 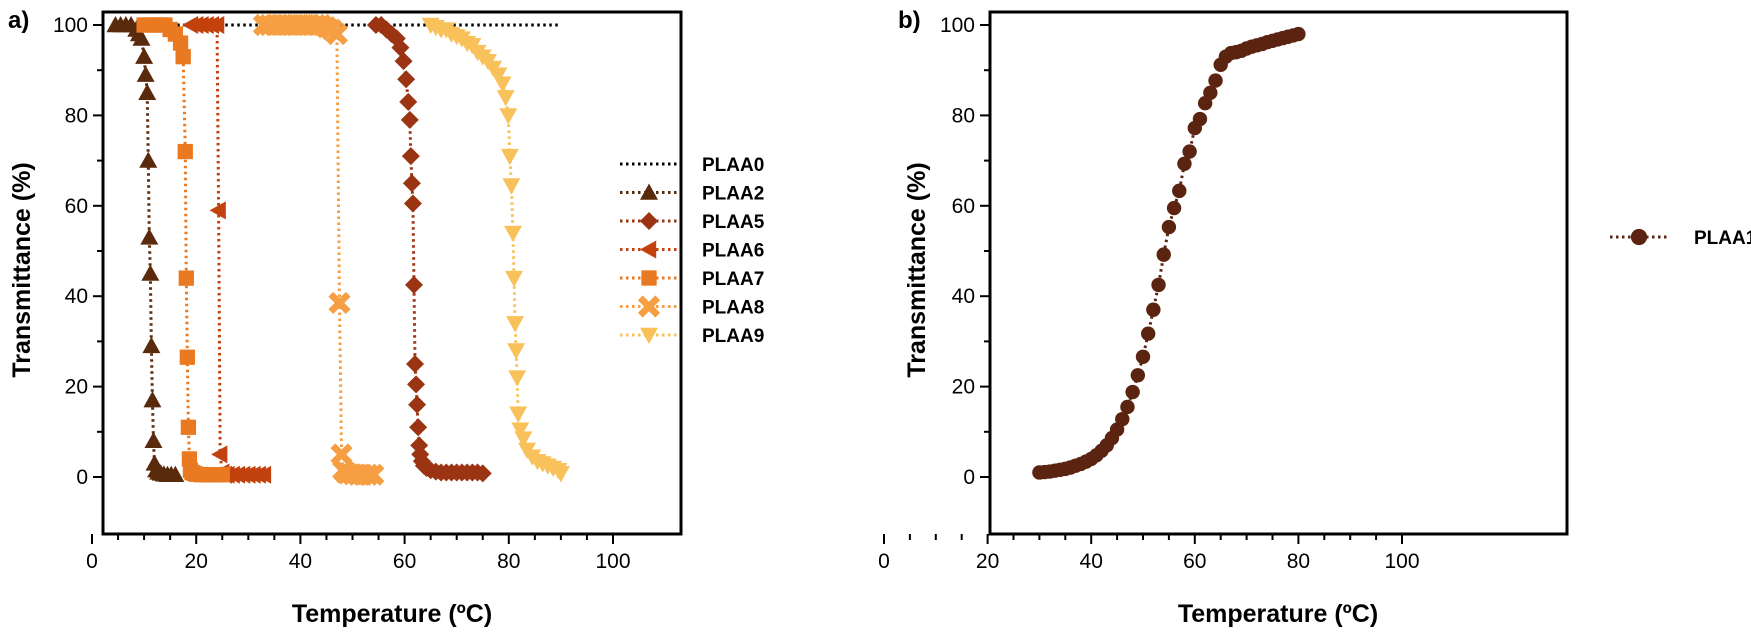 I want to click on legend-entry-plaa1: PLAA1, so click(x=1722, y=238).